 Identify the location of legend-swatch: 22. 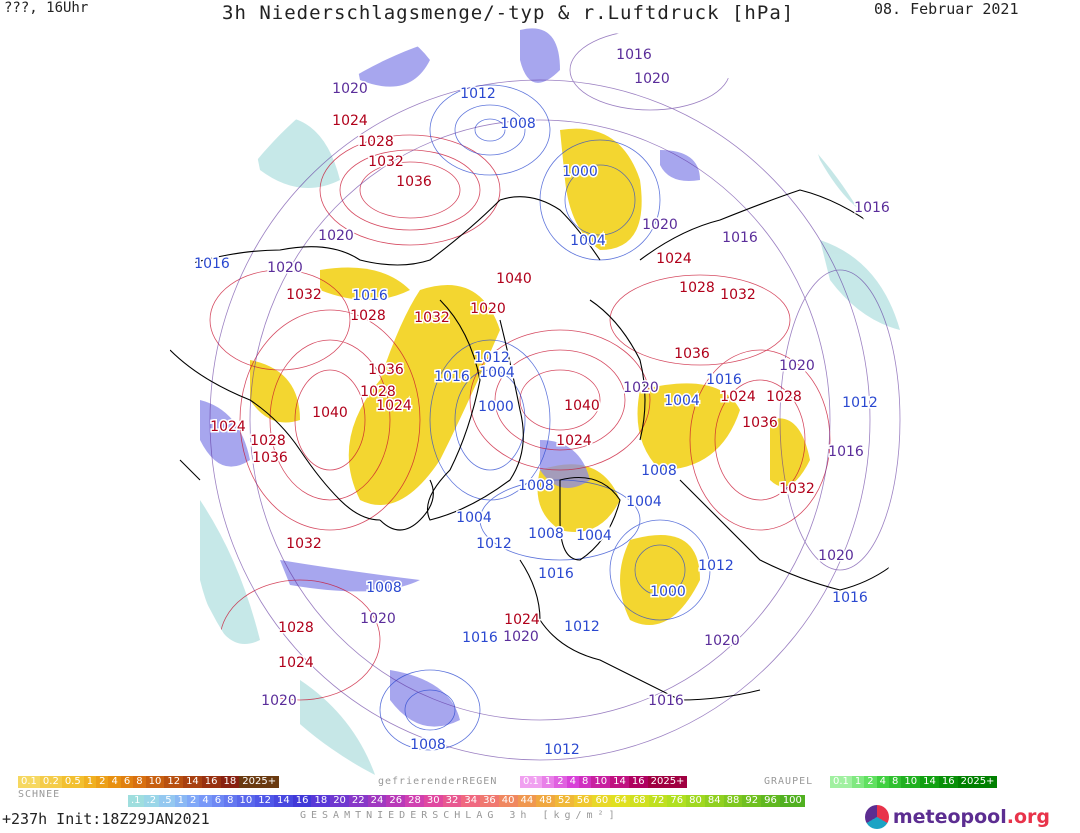
(358, 801).